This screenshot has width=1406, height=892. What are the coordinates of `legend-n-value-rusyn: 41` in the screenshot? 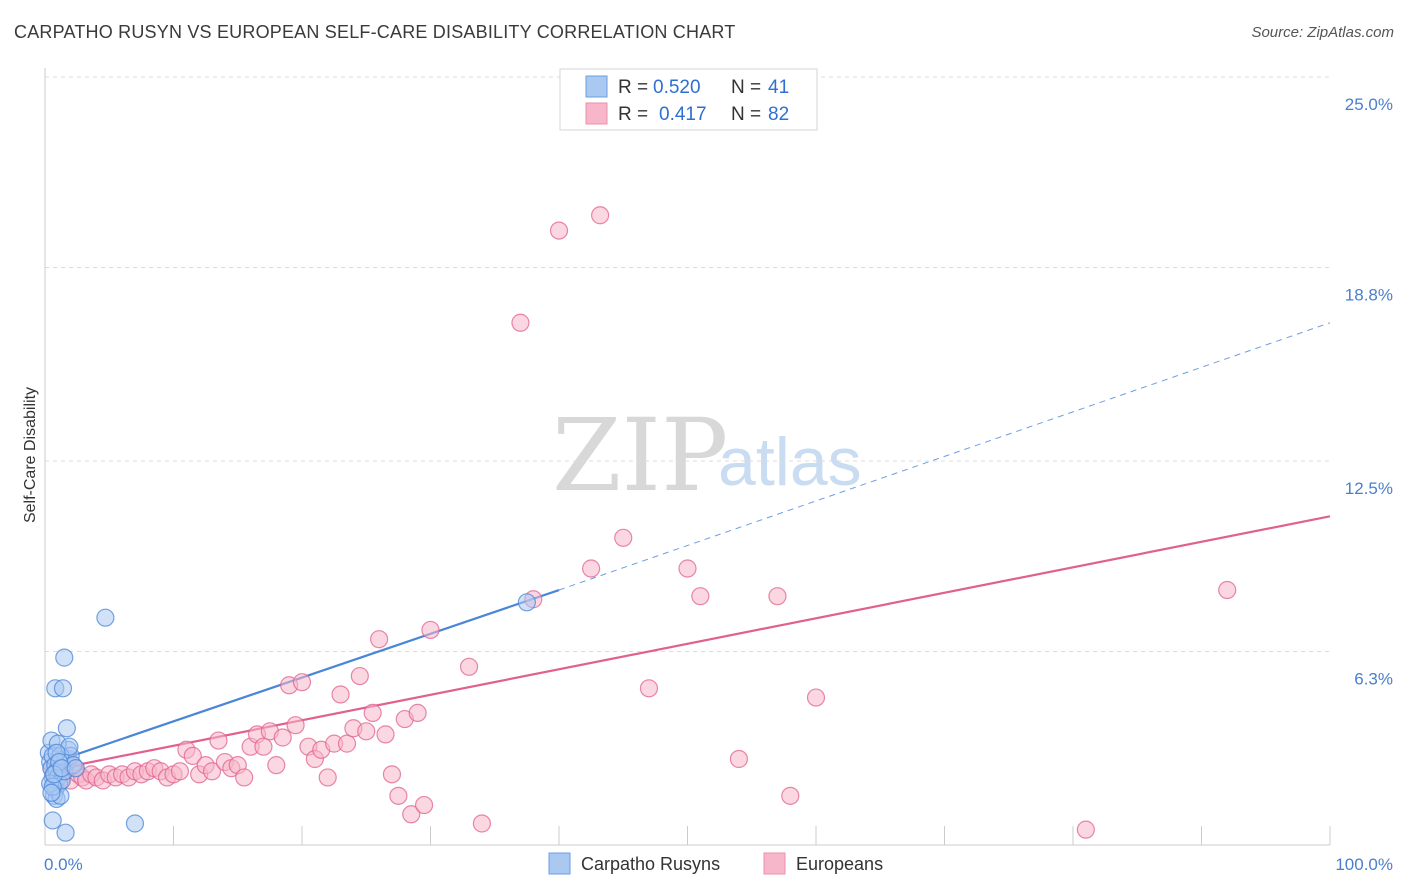 It's located at (778, 87).